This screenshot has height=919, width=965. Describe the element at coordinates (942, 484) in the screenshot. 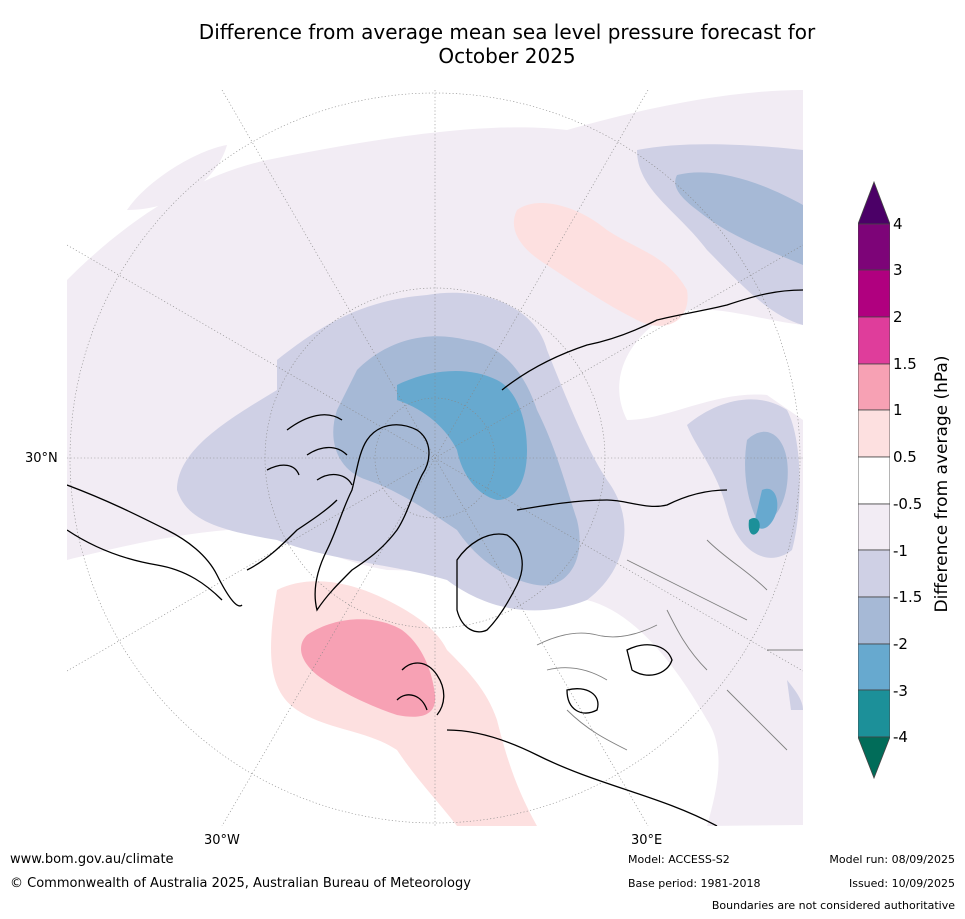

I see `colorbar-title: Difference from average (hPa)` at that location.